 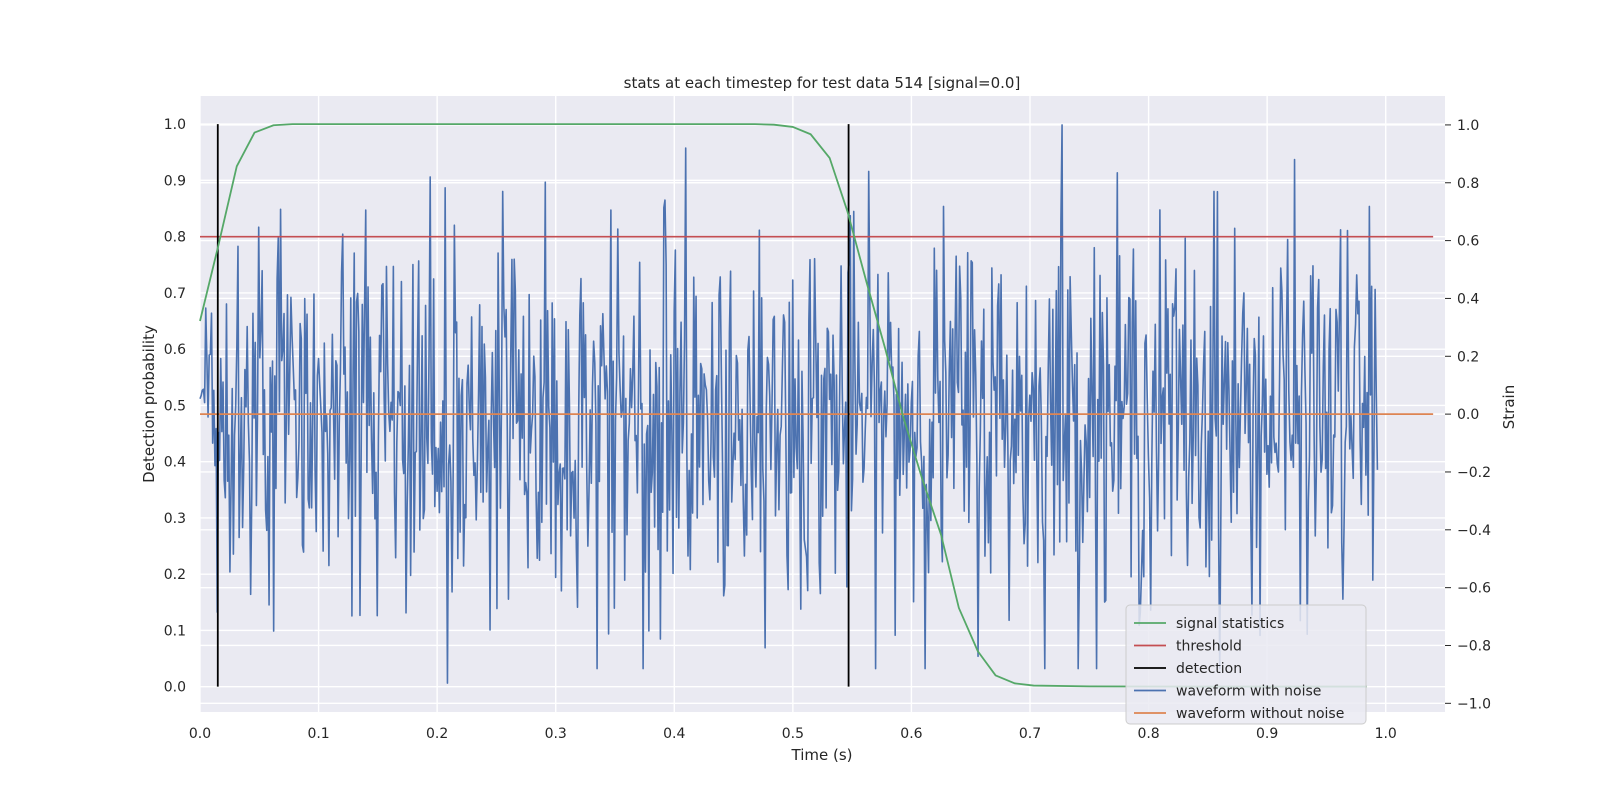 I want to click on legend-label: threshold, so click(x=1209, y=647).